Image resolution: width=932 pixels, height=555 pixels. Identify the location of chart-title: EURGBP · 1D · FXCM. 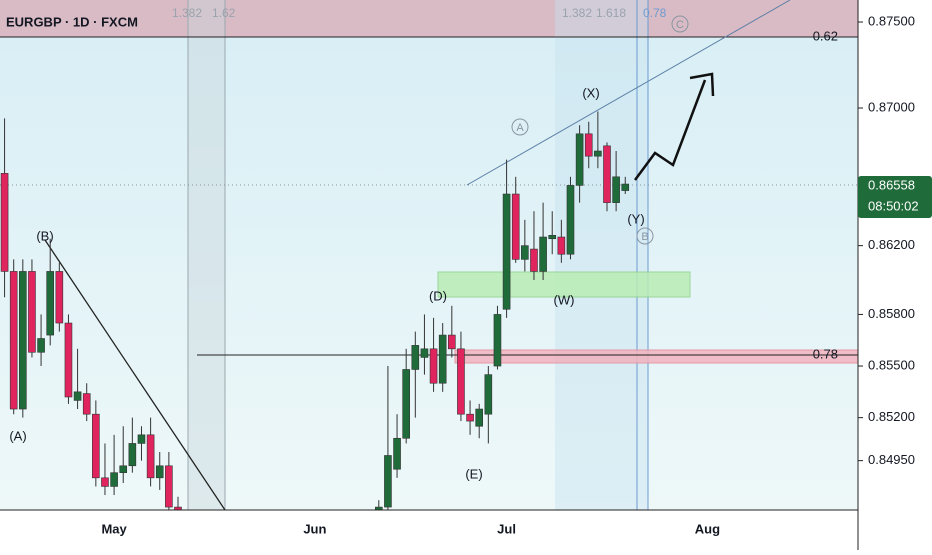
(72, 21).